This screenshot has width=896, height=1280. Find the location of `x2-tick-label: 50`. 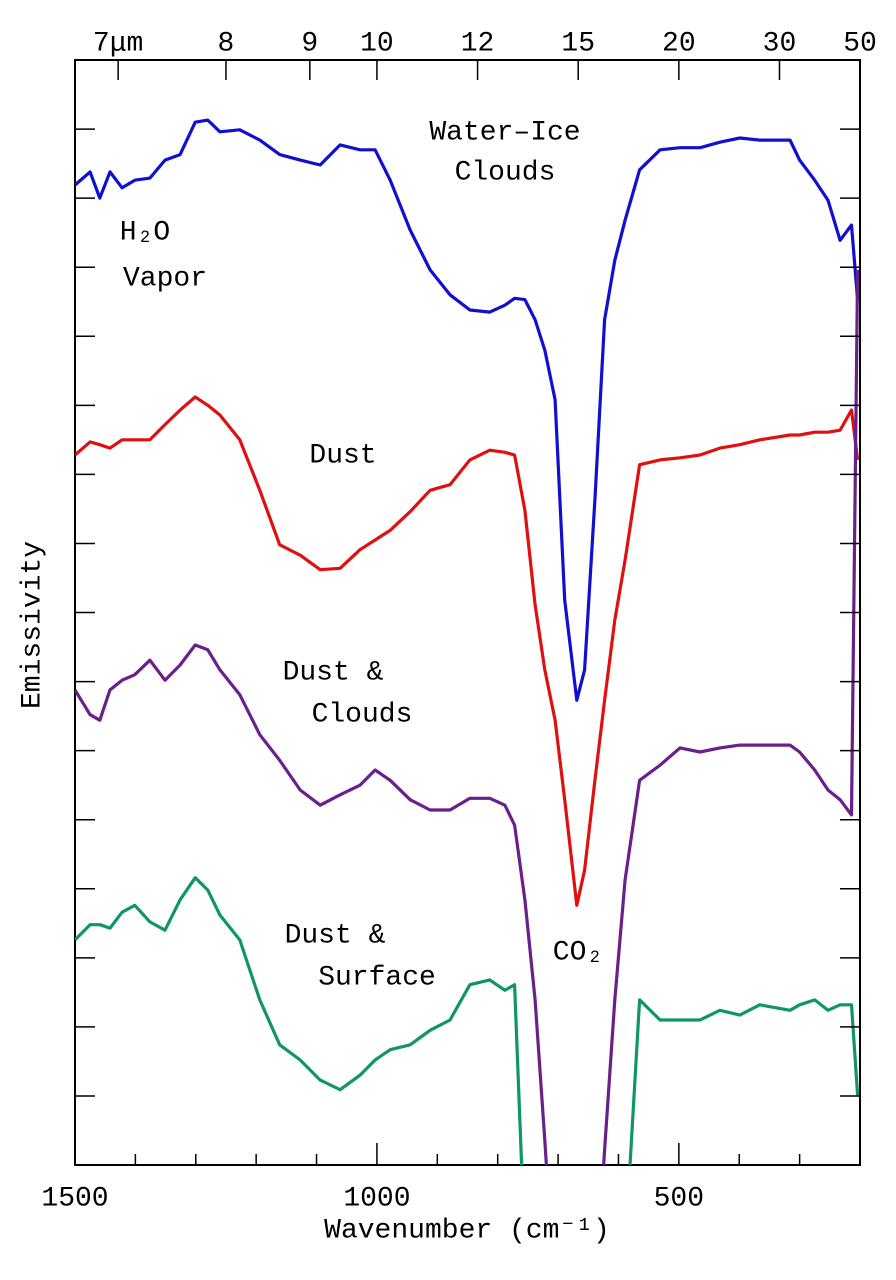

x2-tick-label: 50 is located at coordinates (860, 43).